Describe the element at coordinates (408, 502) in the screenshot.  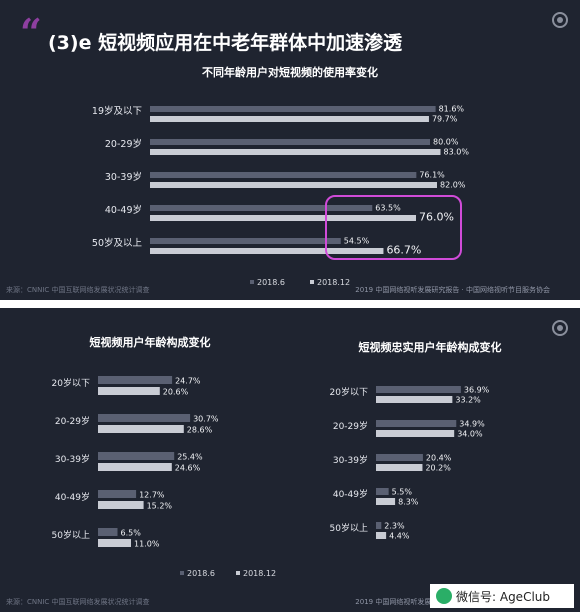
I see `value-label: 8.3%` at that location.